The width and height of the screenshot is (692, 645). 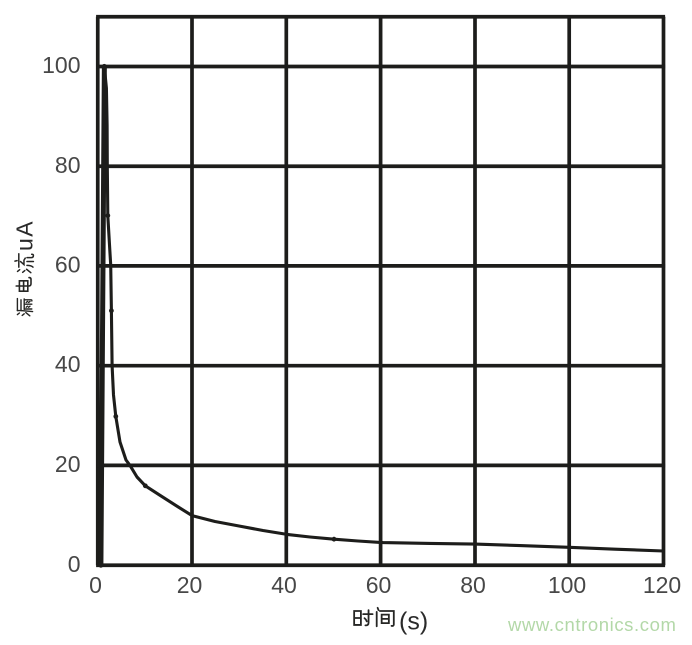 What do you see at coordinates (25, 235) in the screenshot?
I see `svg-text: uA` at bounding box center [25, 235].